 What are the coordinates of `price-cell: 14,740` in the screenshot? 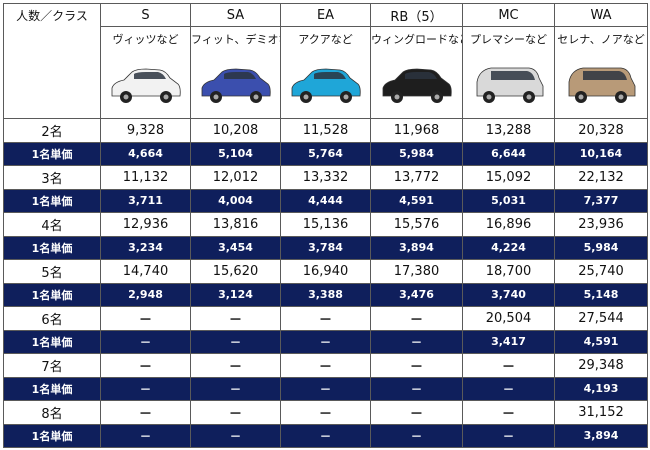 It's located at (145, 271).